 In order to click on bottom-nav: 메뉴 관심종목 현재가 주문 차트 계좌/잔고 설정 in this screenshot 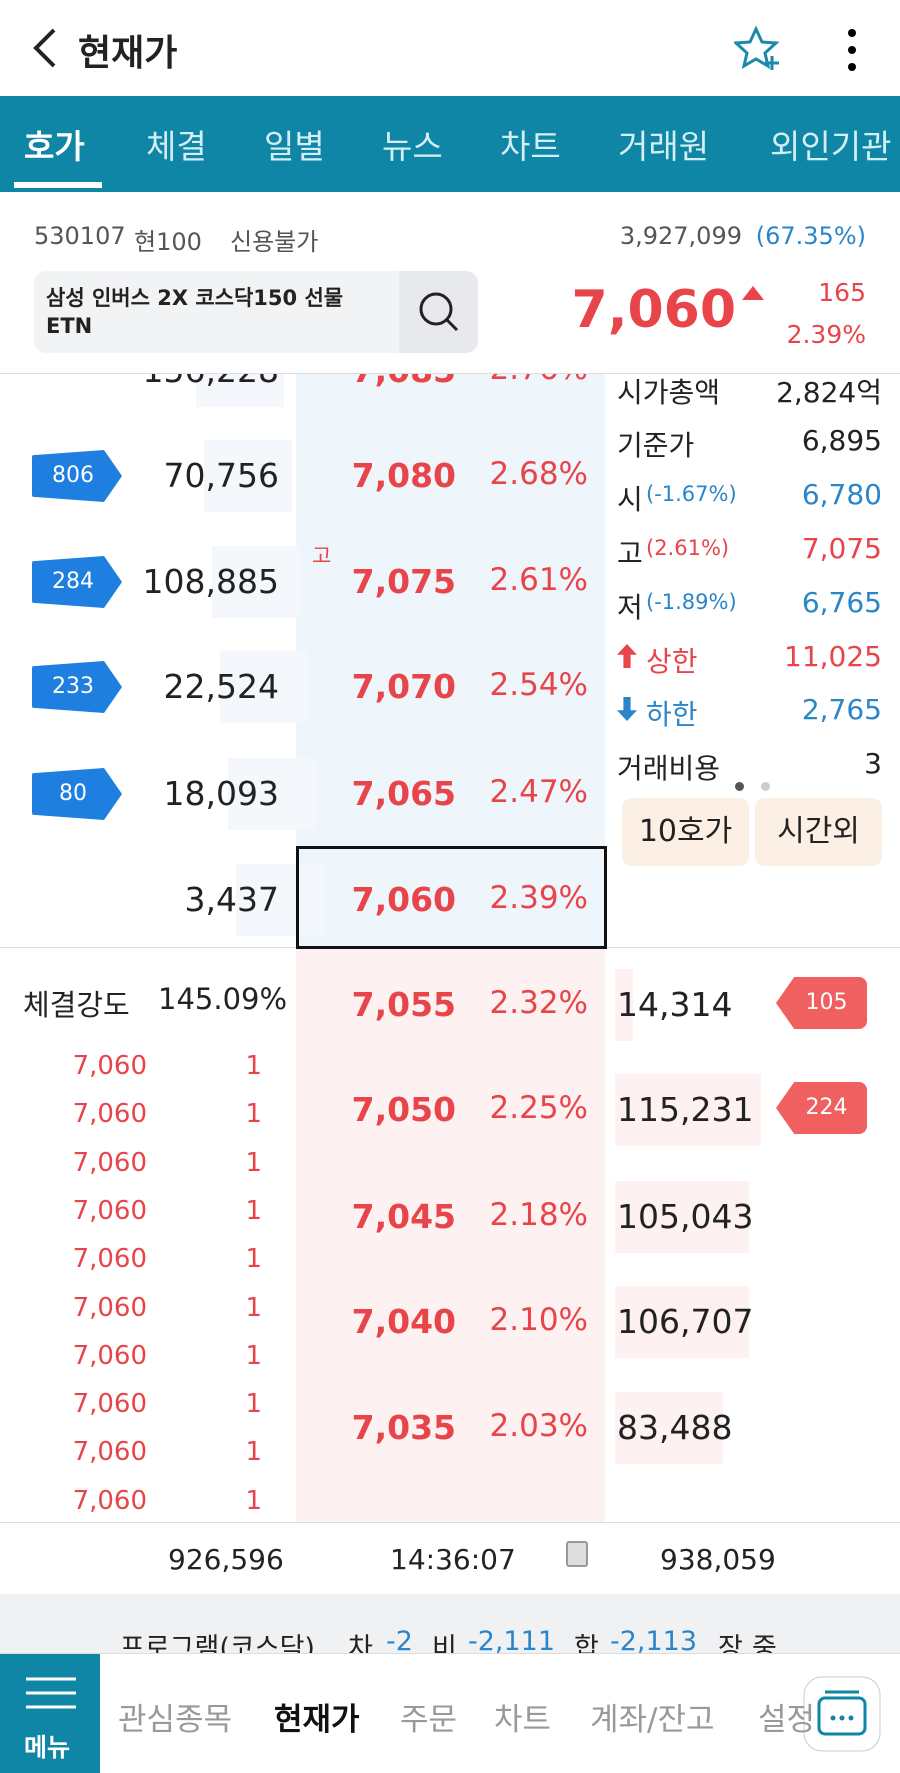, I will do `click(450, 1713)`.